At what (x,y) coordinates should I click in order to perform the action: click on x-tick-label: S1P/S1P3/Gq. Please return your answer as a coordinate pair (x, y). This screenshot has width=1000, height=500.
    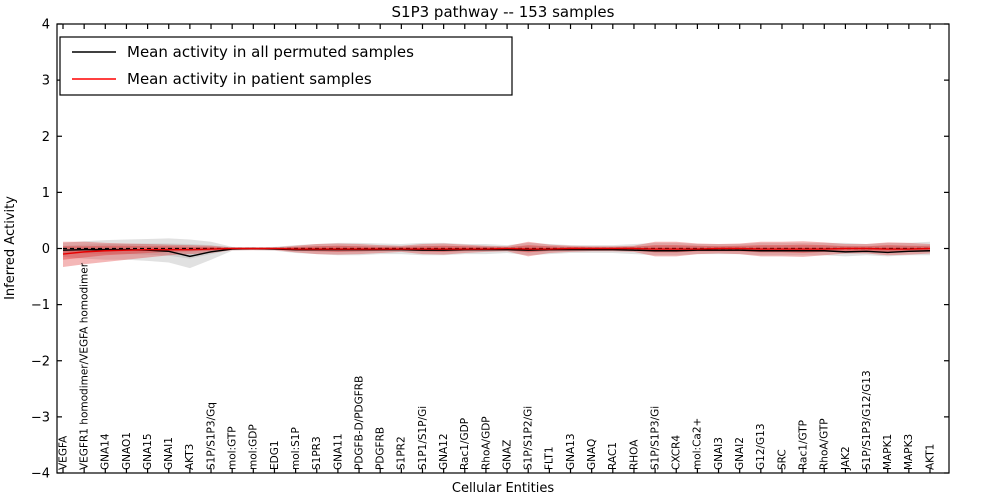
    Looking at the image, I should click on (211, 436).